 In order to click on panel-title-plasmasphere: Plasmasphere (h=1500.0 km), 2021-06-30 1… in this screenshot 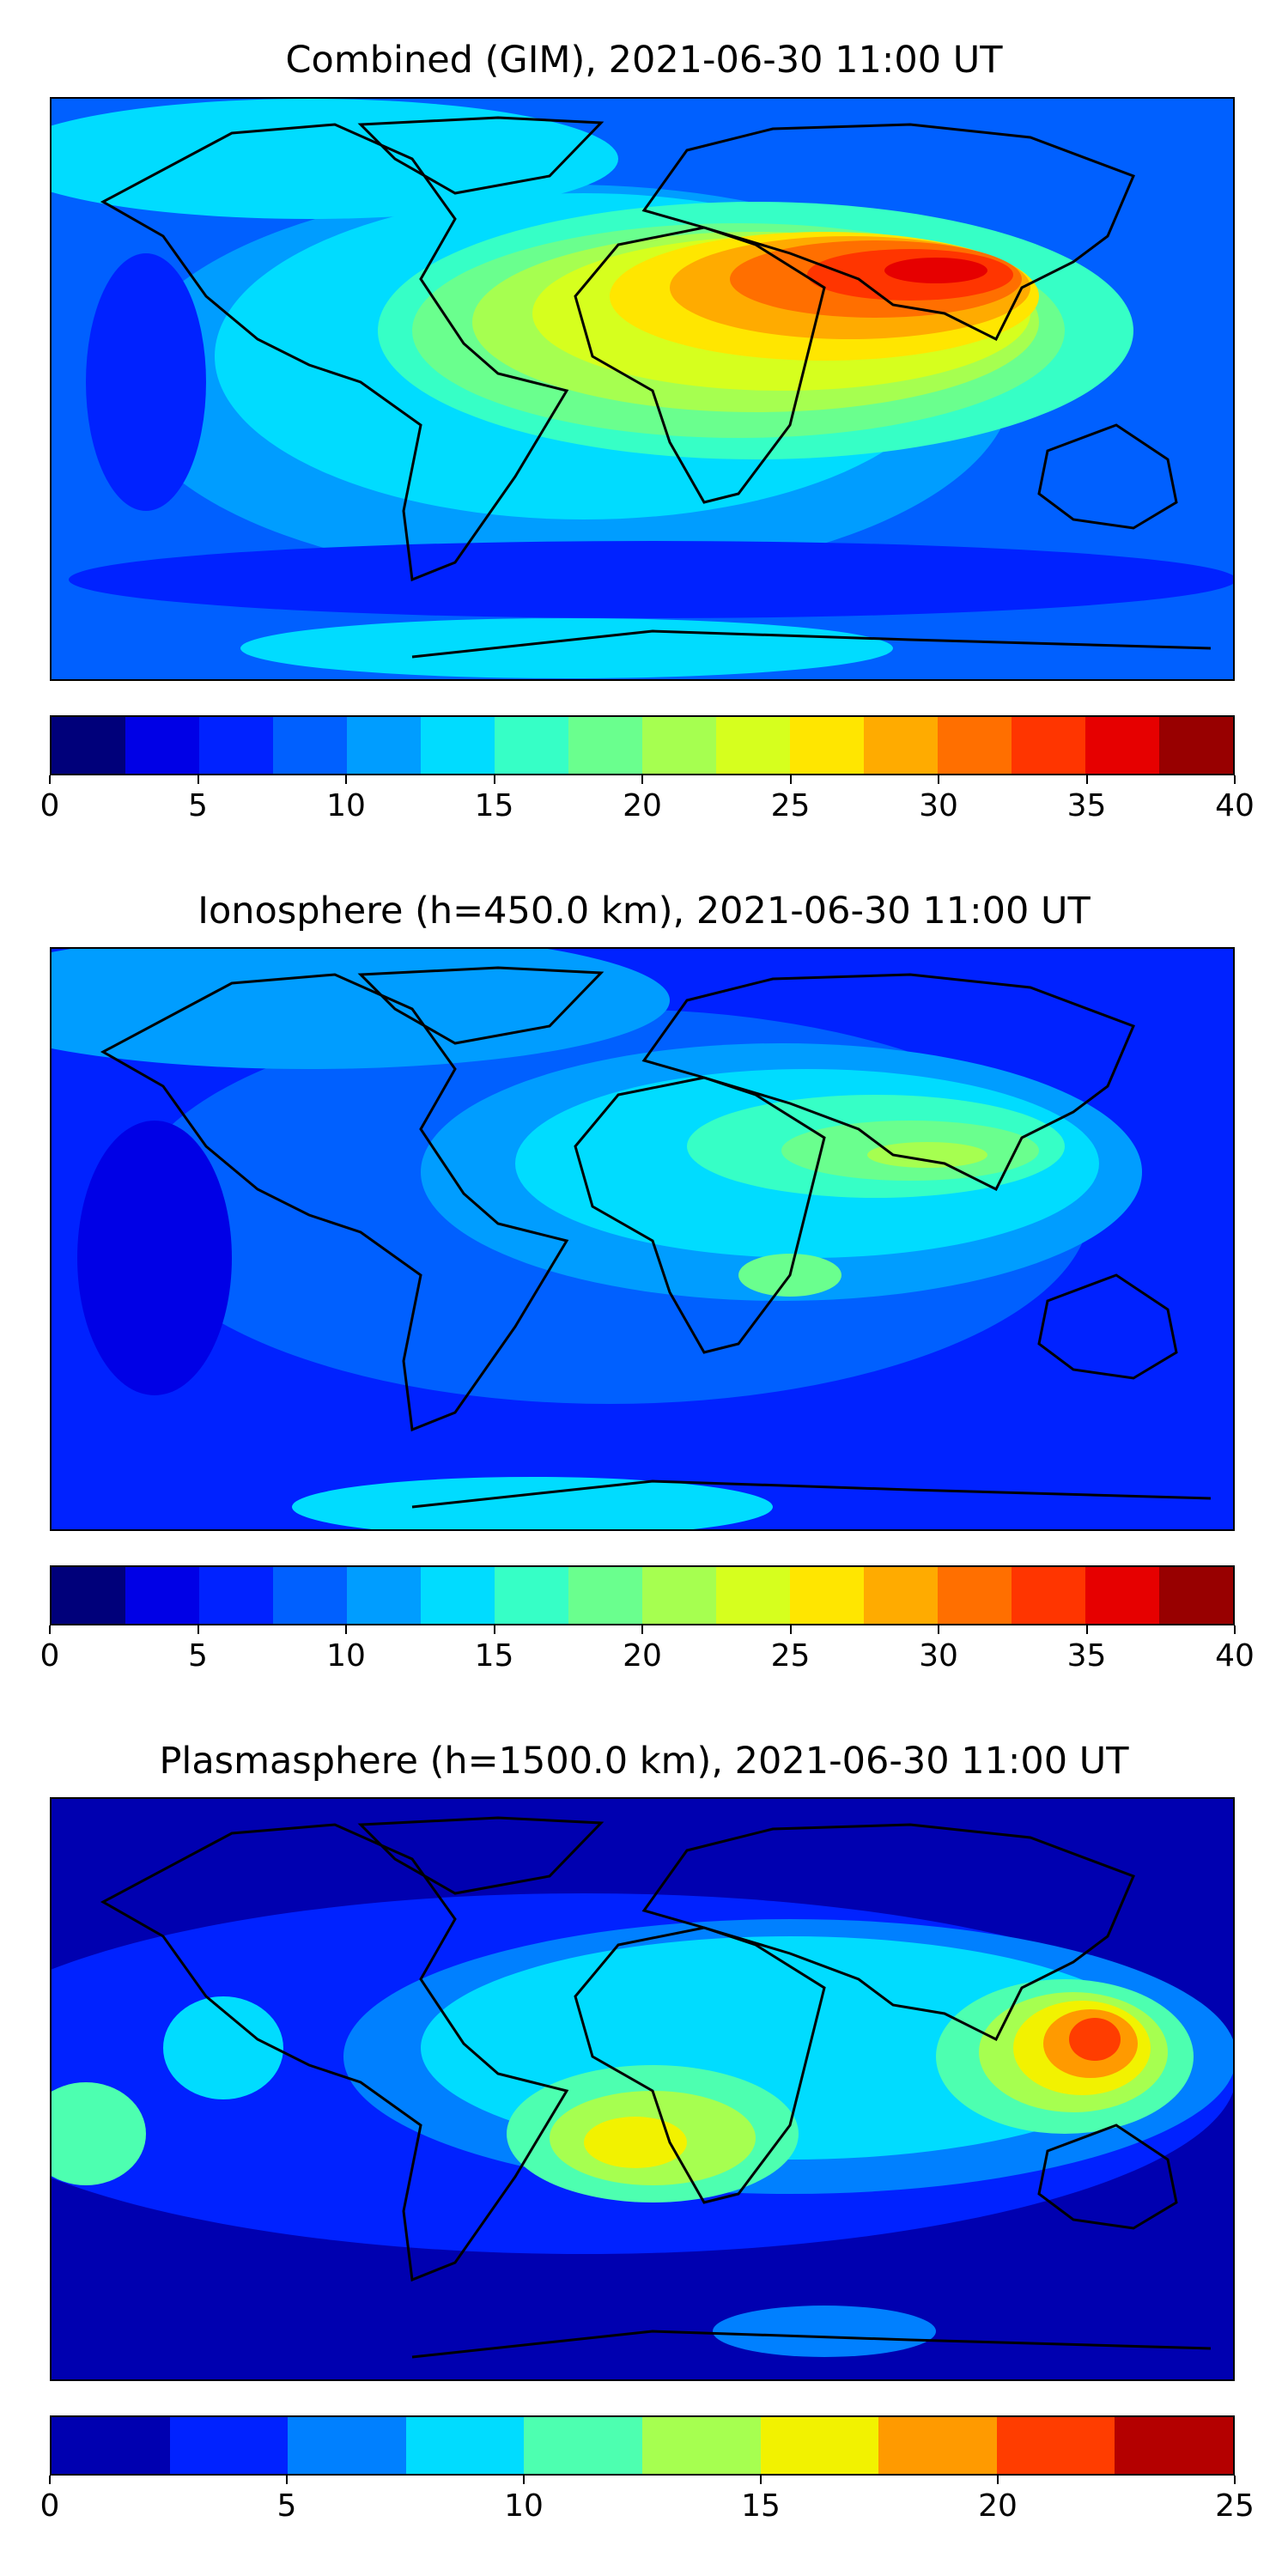, I will do `click(644, 1762)`.